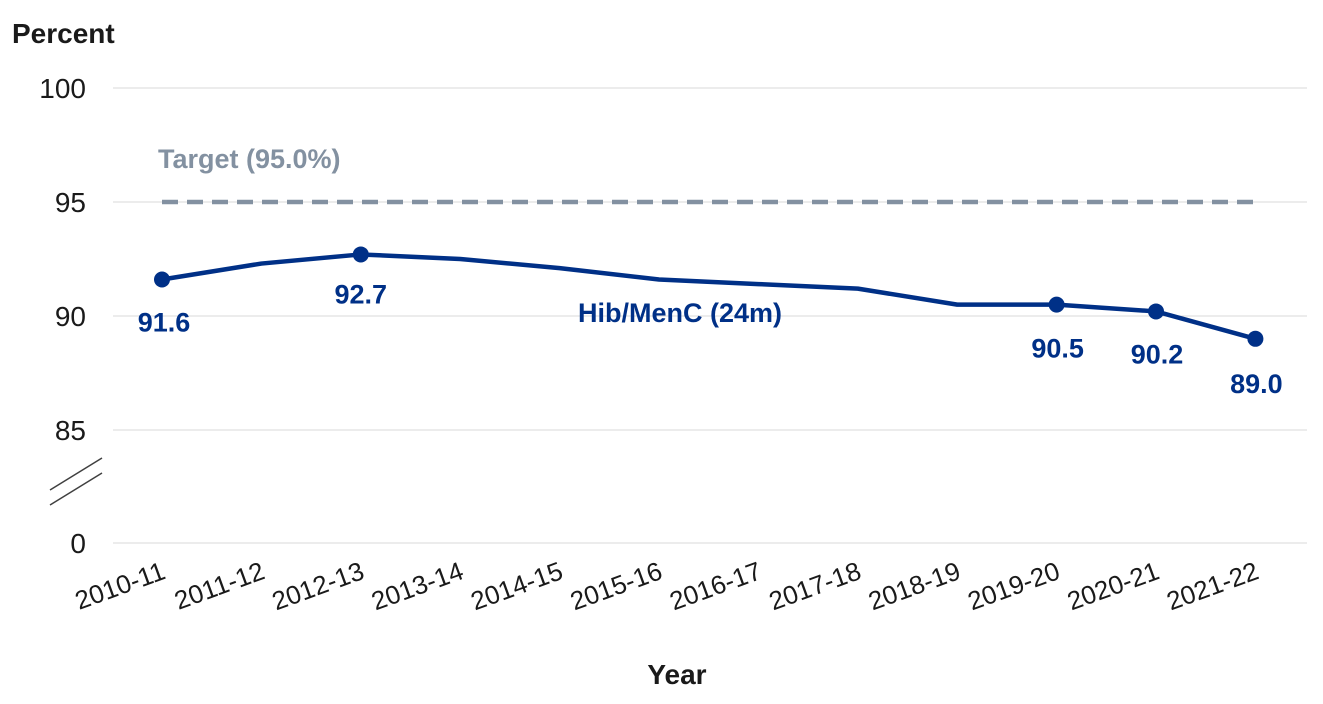 The height and width of the screenshot is (704, 1323). I want to click on series-name-label: Hib/MenC (24m), so click(680, 313).